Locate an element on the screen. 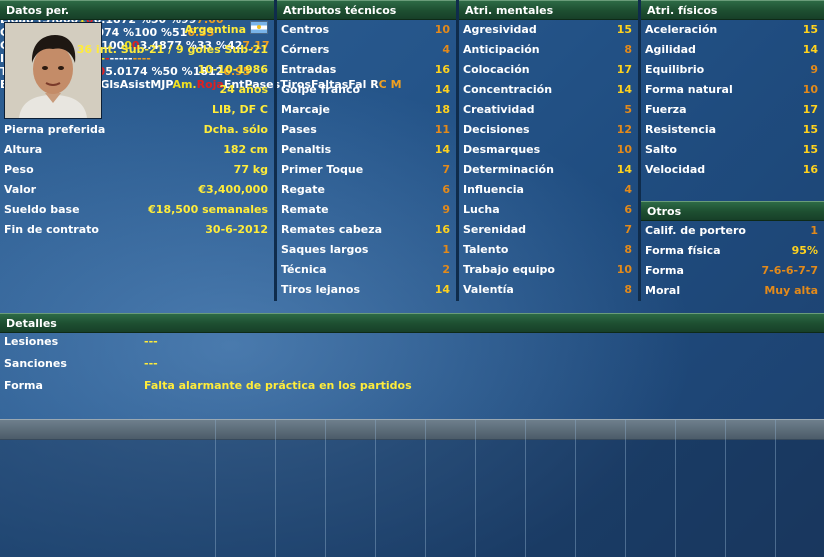  mental-attr-influencia: Influencia 4 is located at coordinates (548, 190).